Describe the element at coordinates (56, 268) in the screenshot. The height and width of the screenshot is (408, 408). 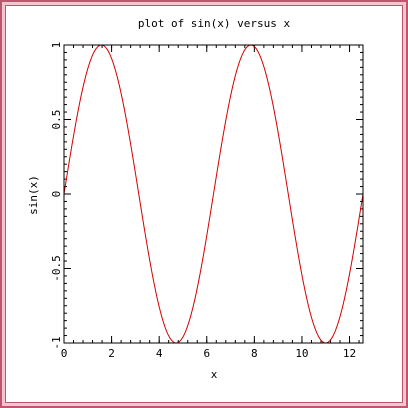
I see `y-tick-label: -0.5` at that location.